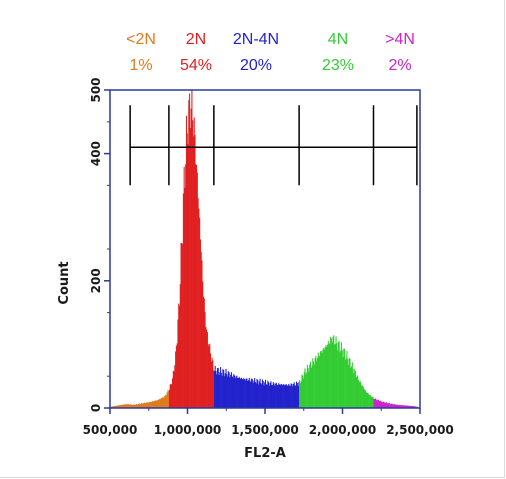 This screenshot has width=506, height=479. I want to click on x-tick-label-0: 500,000, so click(110, 430).